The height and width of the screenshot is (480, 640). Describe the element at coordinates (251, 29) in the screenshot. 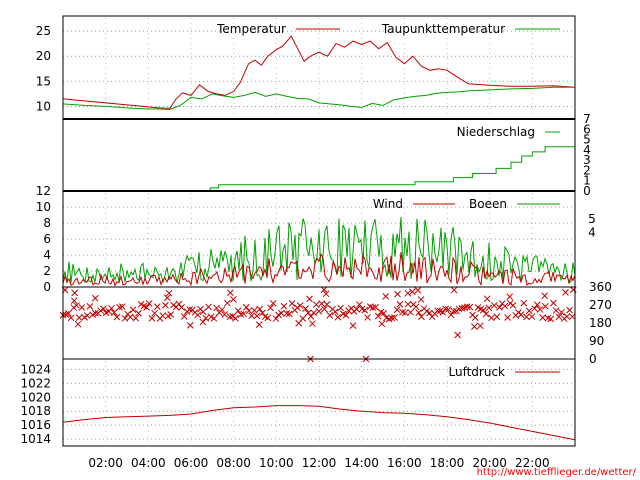

I see `legend-label: Temperatur` at that location.